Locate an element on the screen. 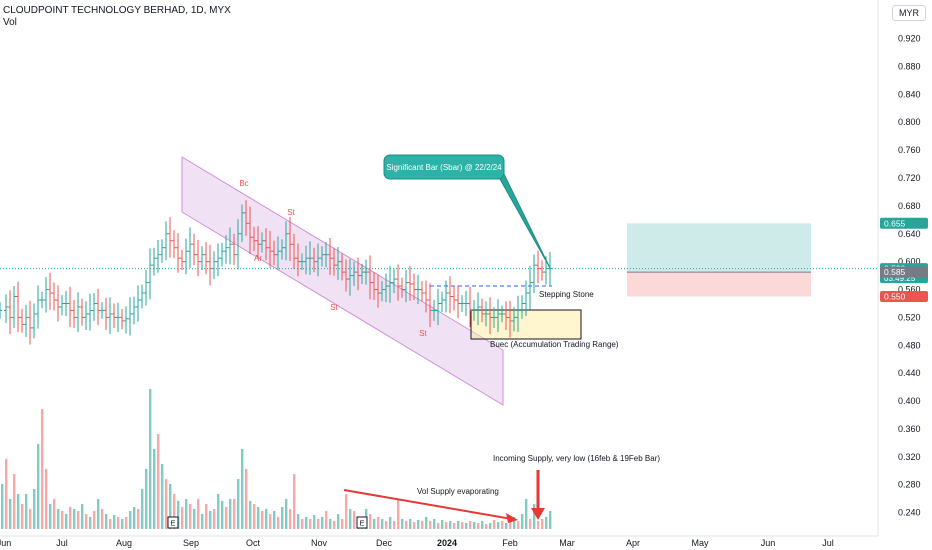  stepping-stone-label: Stepping Stone is located at coordinates (566, 294).